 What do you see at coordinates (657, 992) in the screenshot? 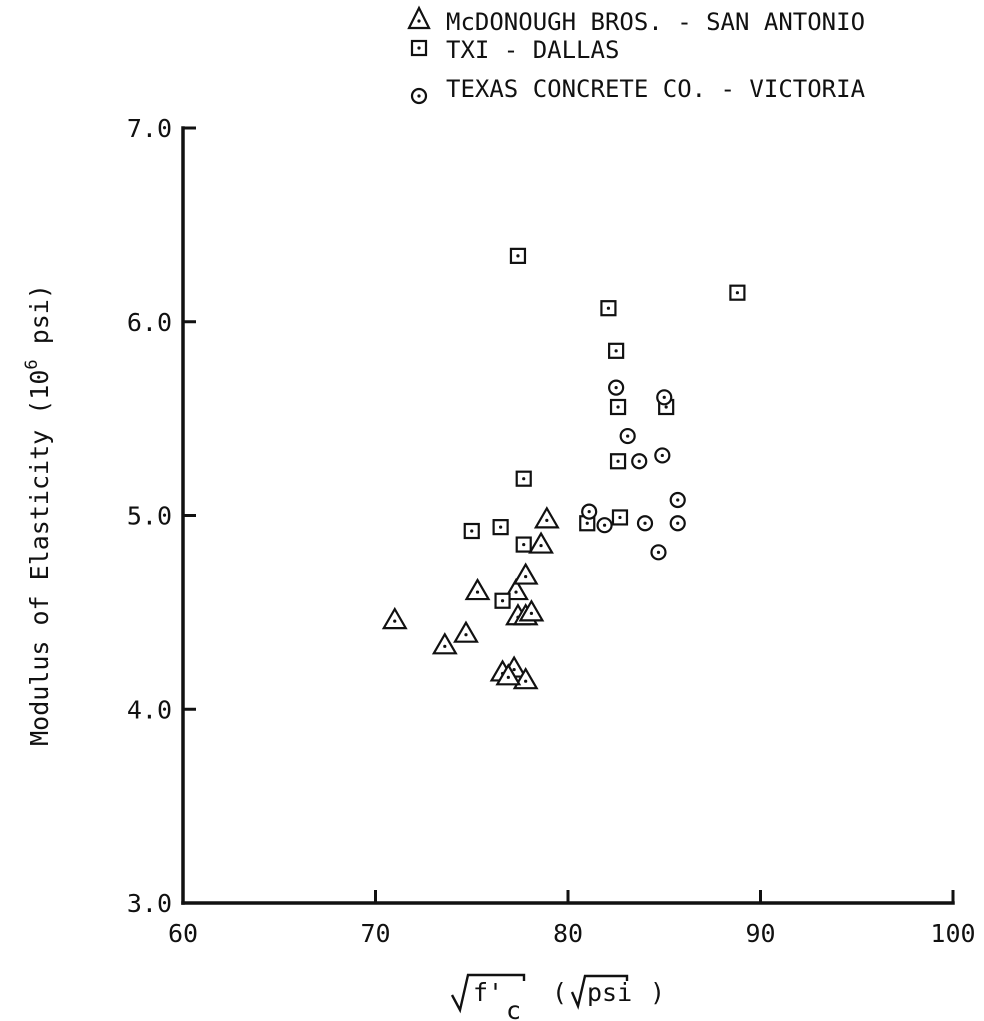
I see `x-axis-title-close-paren: )` at bounding box center [657, 992].